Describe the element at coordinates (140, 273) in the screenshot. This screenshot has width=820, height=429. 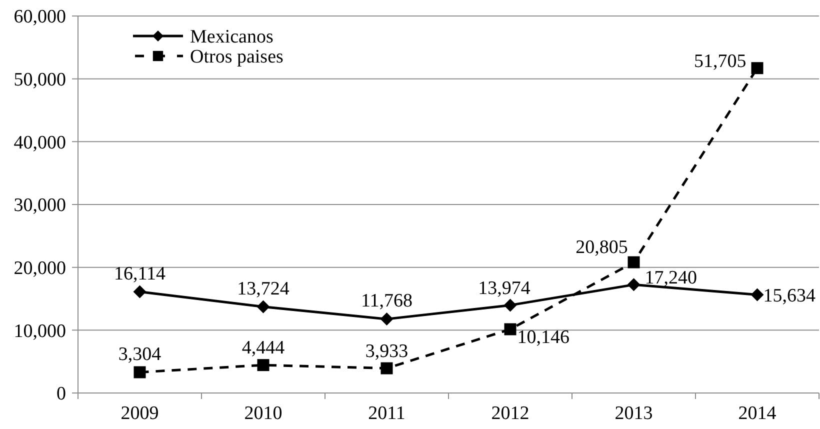
I see `data-label: 16,114` at that location.